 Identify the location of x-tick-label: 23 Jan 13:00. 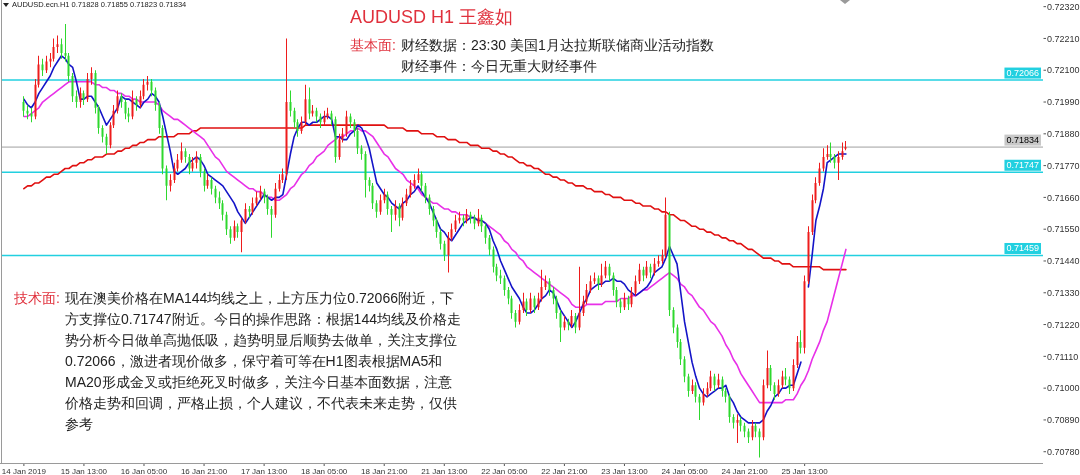
(625, 470).